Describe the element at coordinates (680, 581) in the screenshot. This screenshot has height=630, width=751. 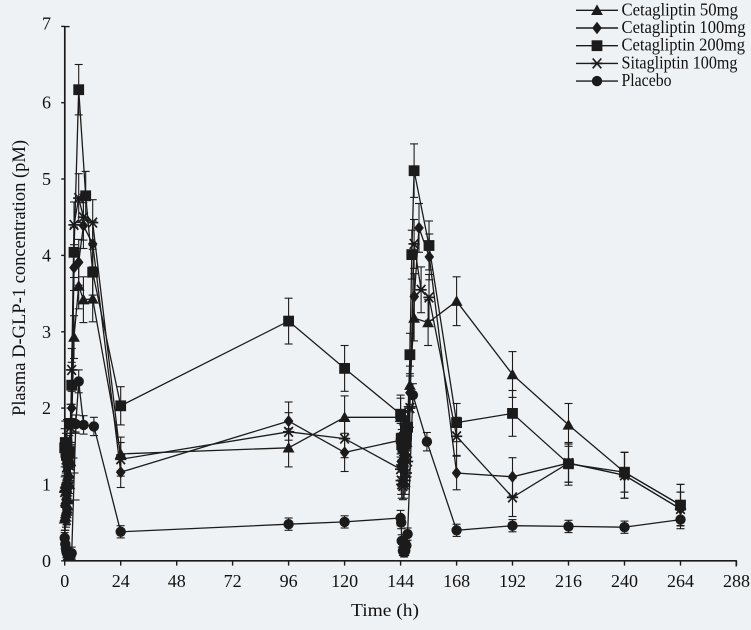
I see `svg-text: 264` at that location.